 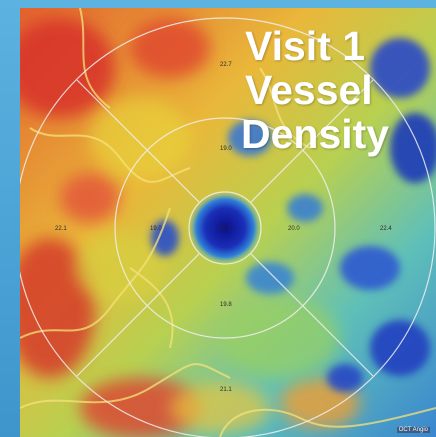 I want to click on sector-left-inner: 19.0, so click(x=156, y=229).